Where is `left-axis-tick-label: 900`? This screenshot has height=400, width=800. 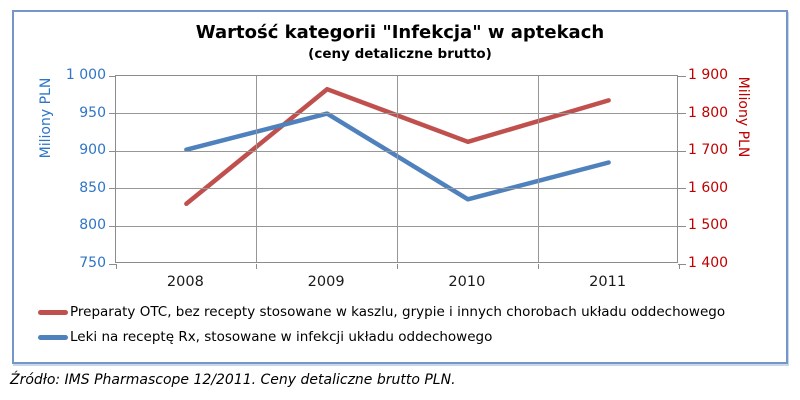
left-axis-tick-label: 900 is located at coordinates (92, 150).